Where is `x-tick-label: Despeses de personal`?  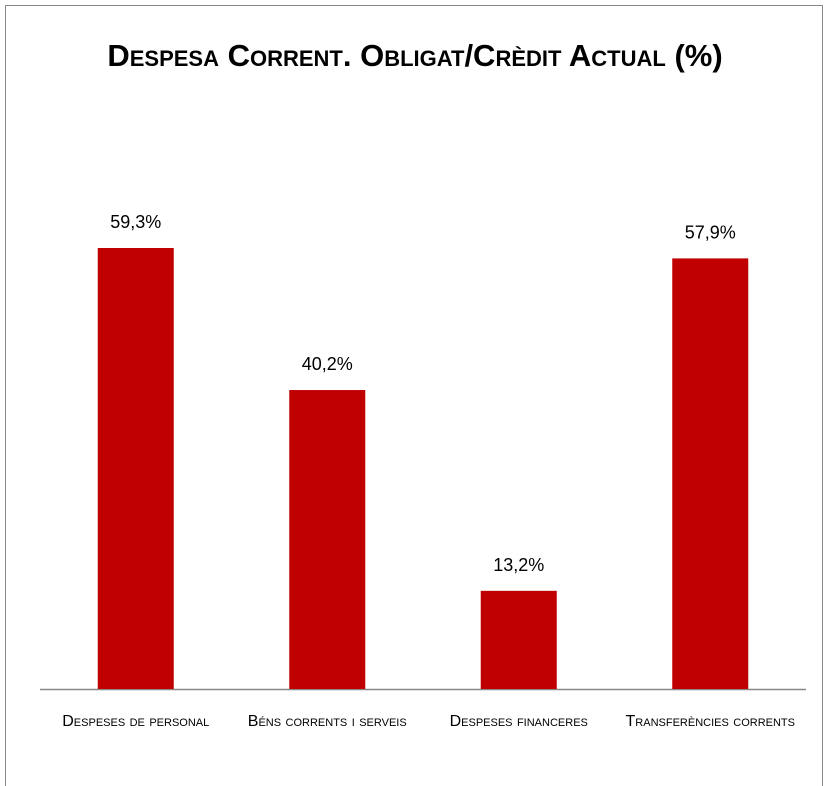
x-tick-label: Despeses de personal is located at coordinates (136, 721).